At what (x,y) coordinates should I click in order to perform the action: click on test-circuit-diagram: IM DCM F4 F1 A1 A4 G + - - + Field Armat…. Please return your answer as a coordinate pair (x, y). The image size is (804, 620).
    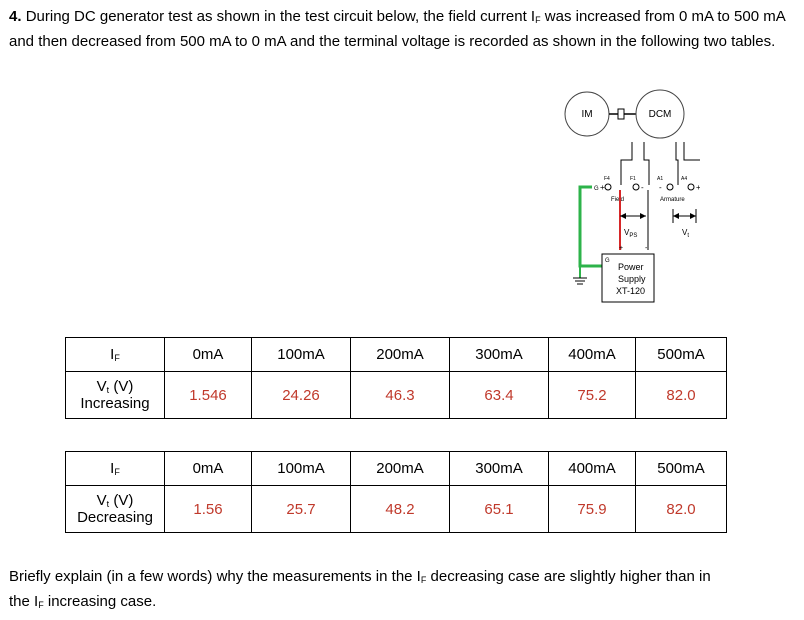
    Looking at the image, I should click on (632, 196).